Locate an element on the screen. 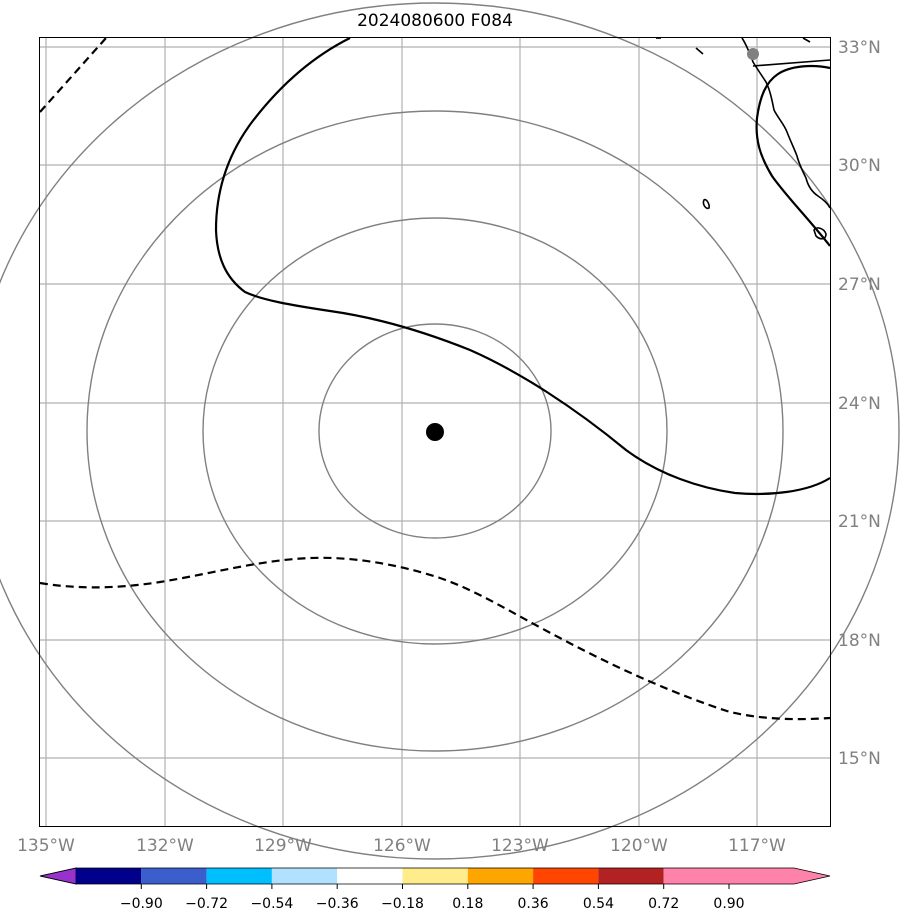 The image size is (900, 924). latitude-labels: 33°N 30°N 27°N 24°N 21°N 18°N 15°N is located at coordinates (859, 403).